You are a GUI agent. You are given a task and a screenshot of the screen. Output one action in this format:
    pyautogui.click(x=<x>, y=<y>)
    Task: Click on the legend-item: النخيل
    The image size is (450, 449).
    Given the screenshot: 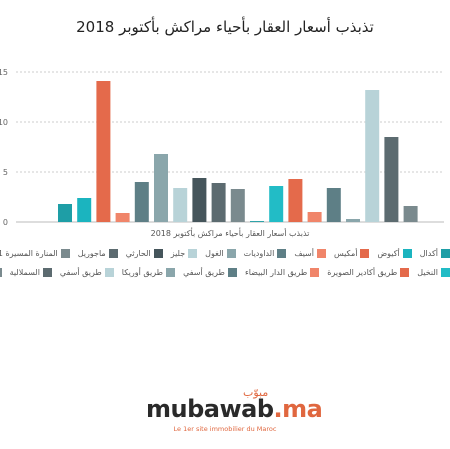 What is the action you would take?
    pyautogui.click(x=433, y=272)
    